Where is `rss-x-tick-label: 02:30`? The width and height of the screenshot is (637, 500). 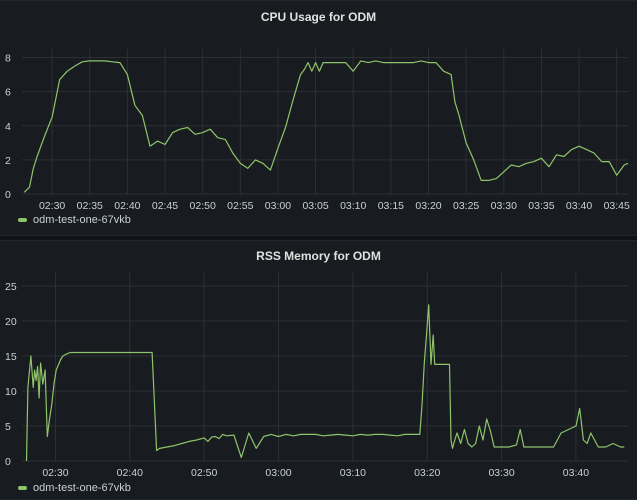
rss-x-tick-label: 02:30 is located at coordinates (55, 473).